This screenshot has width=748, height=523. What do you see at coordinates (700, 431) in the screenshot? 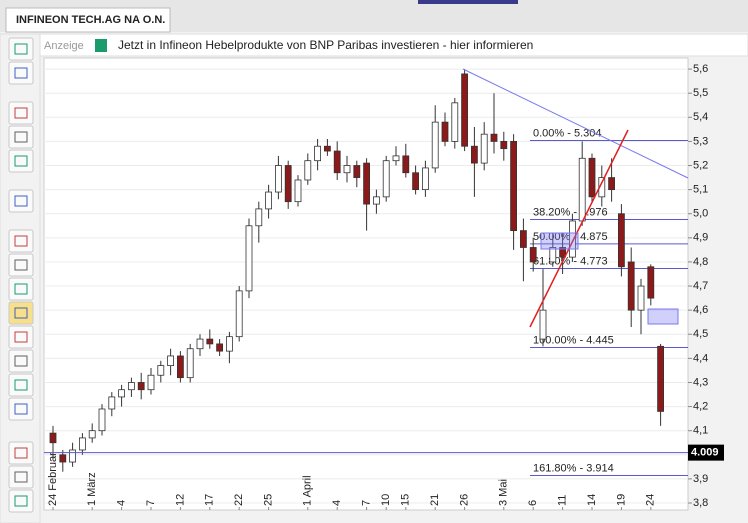
I see `y-tick-label: 4,1` at bounding box center [700, 431].